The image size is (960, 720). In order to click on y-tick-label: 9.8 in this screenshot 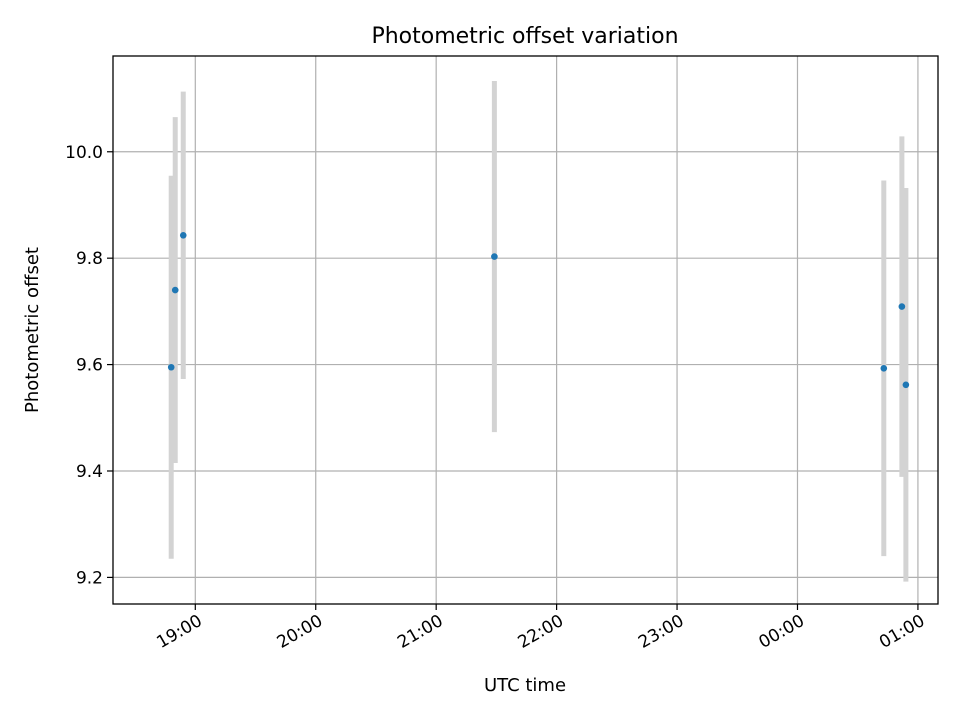, I will do `click(89, 259)`.